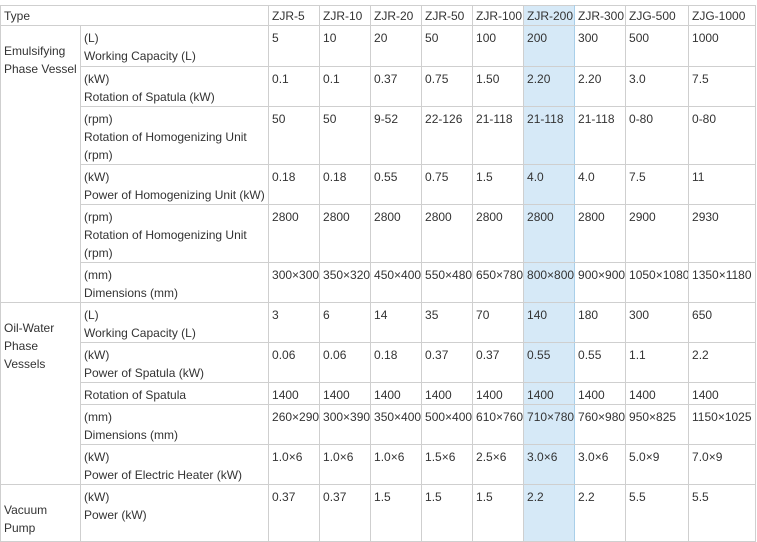 The image size is (757, 542). Describe the element at coordinates (600, 86) in the screenshot. I see `value-cell: 2.20` at that location.